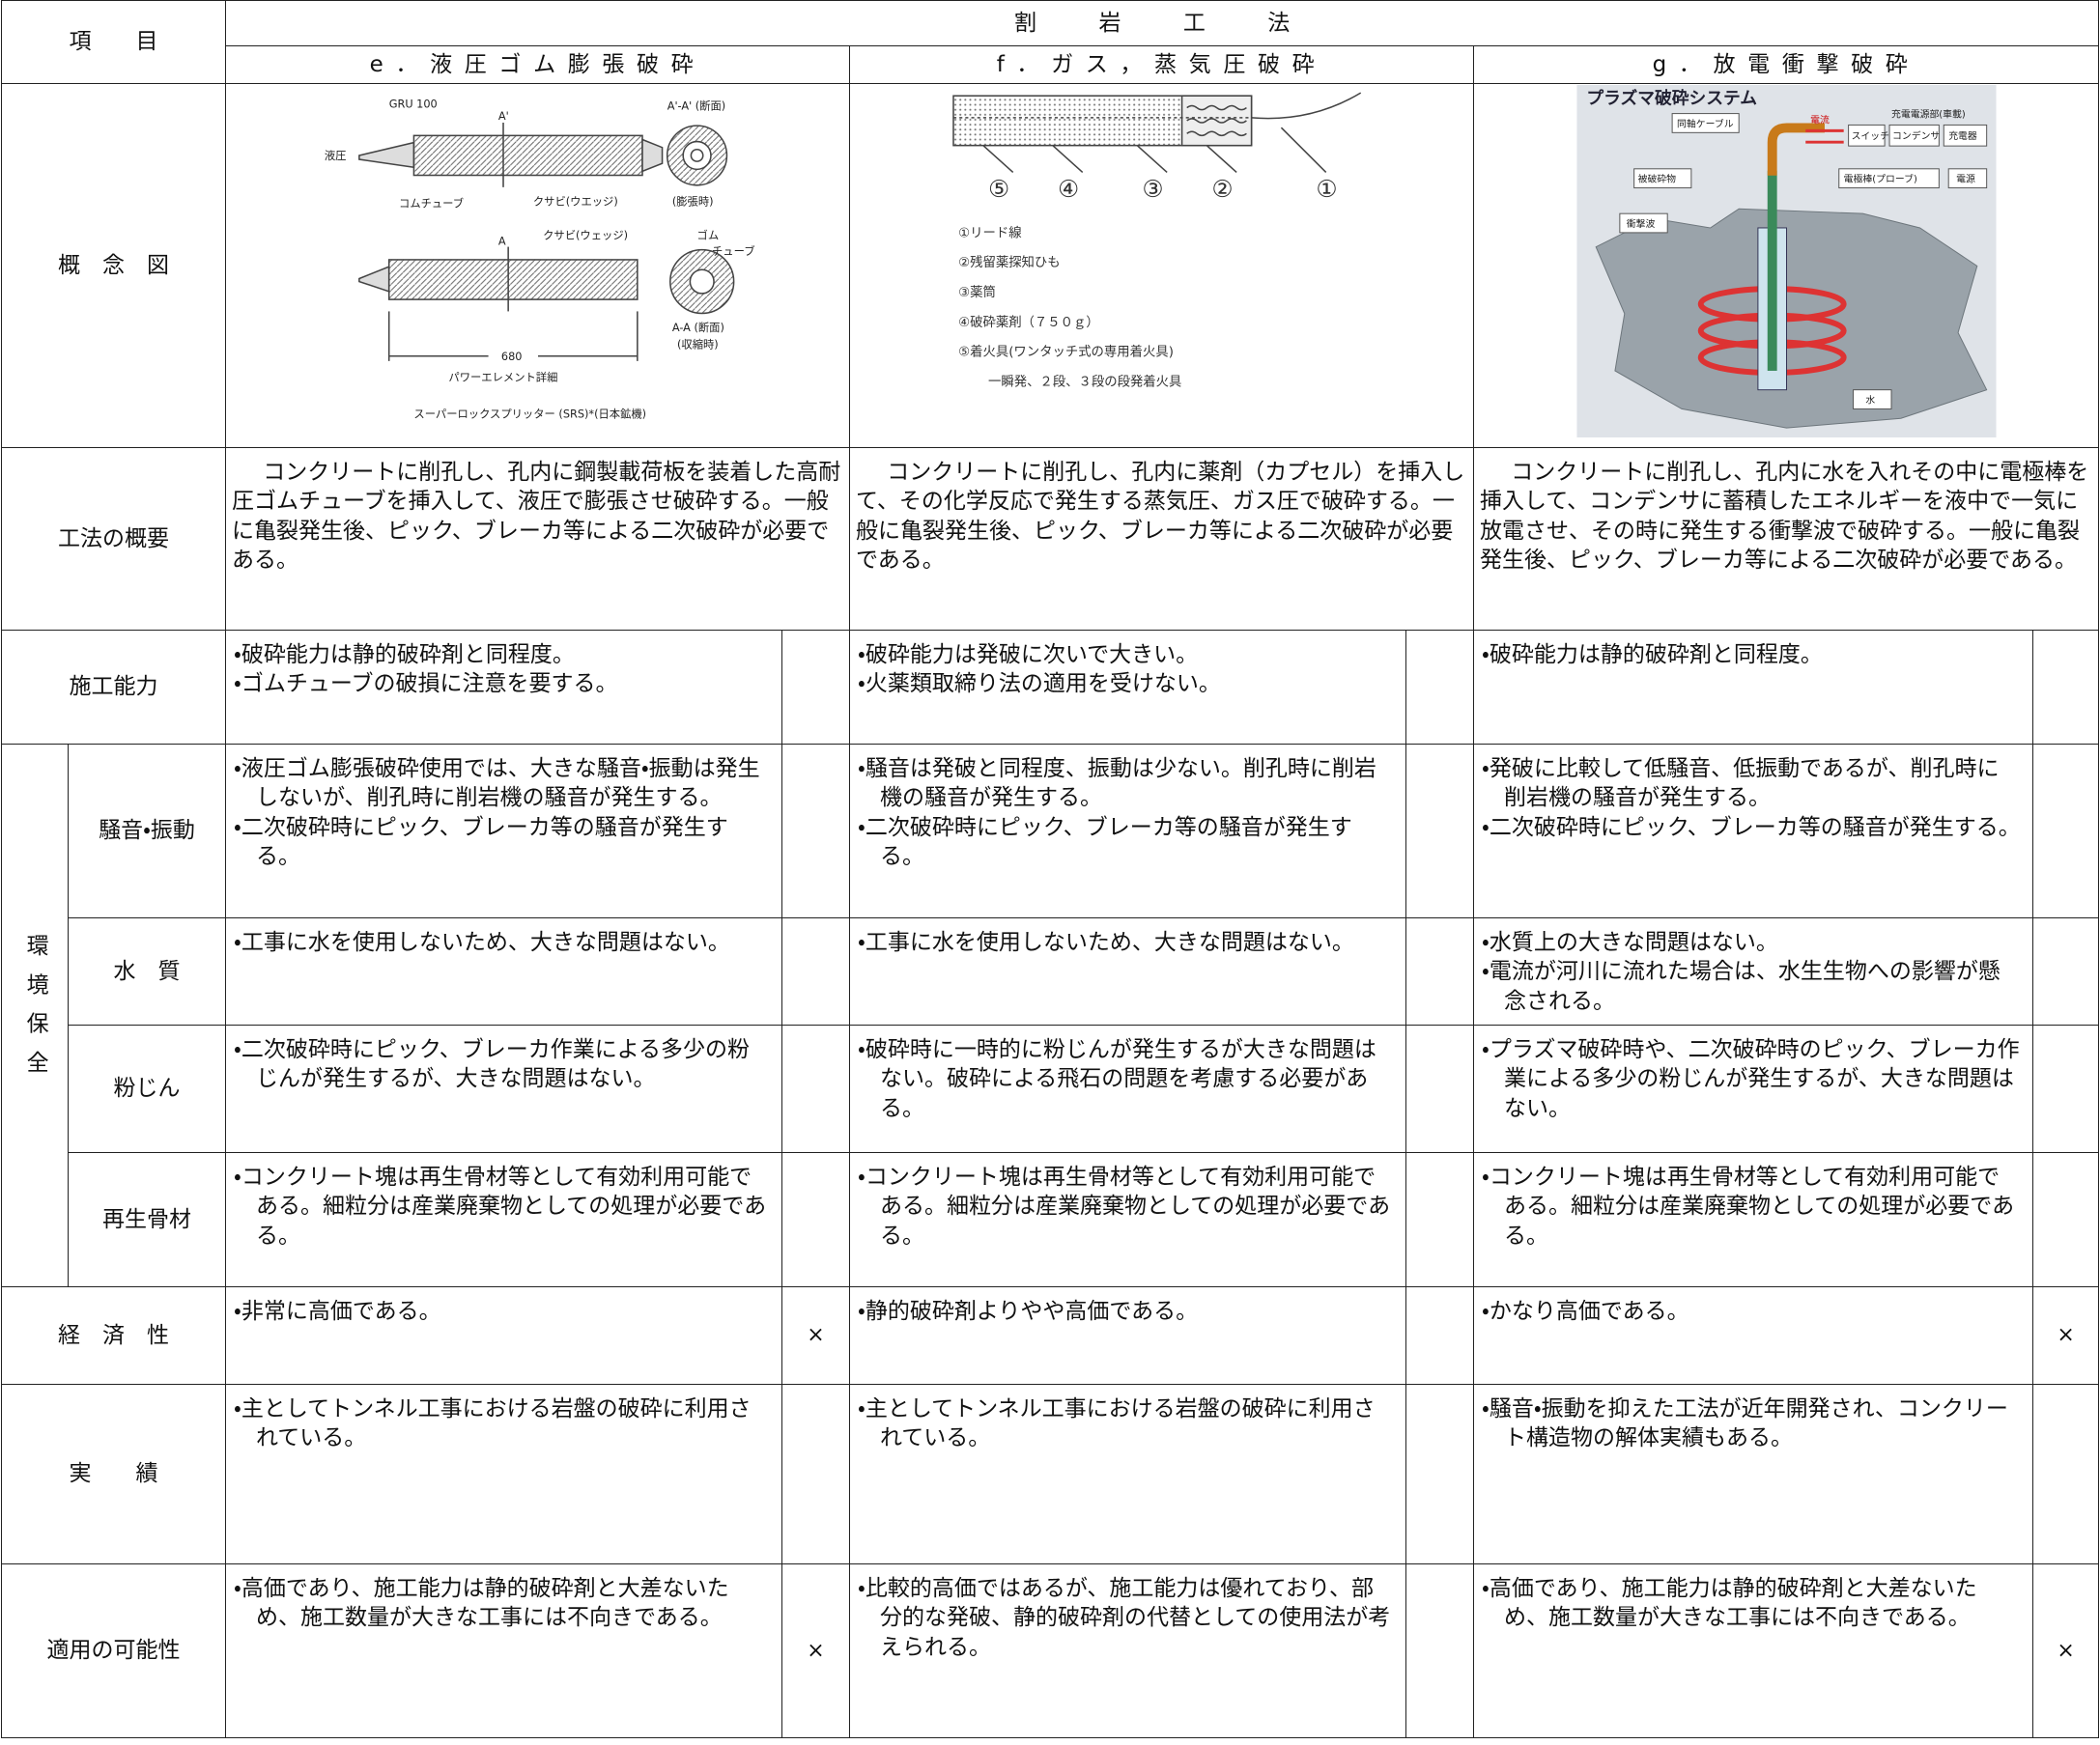 This screenshot has height=1745, width=2100. Describe the element at coordinates (1127, 1336) in the screenshot. I see `cell-text: ・静的破砕剤よりやや高価である。` at that location.